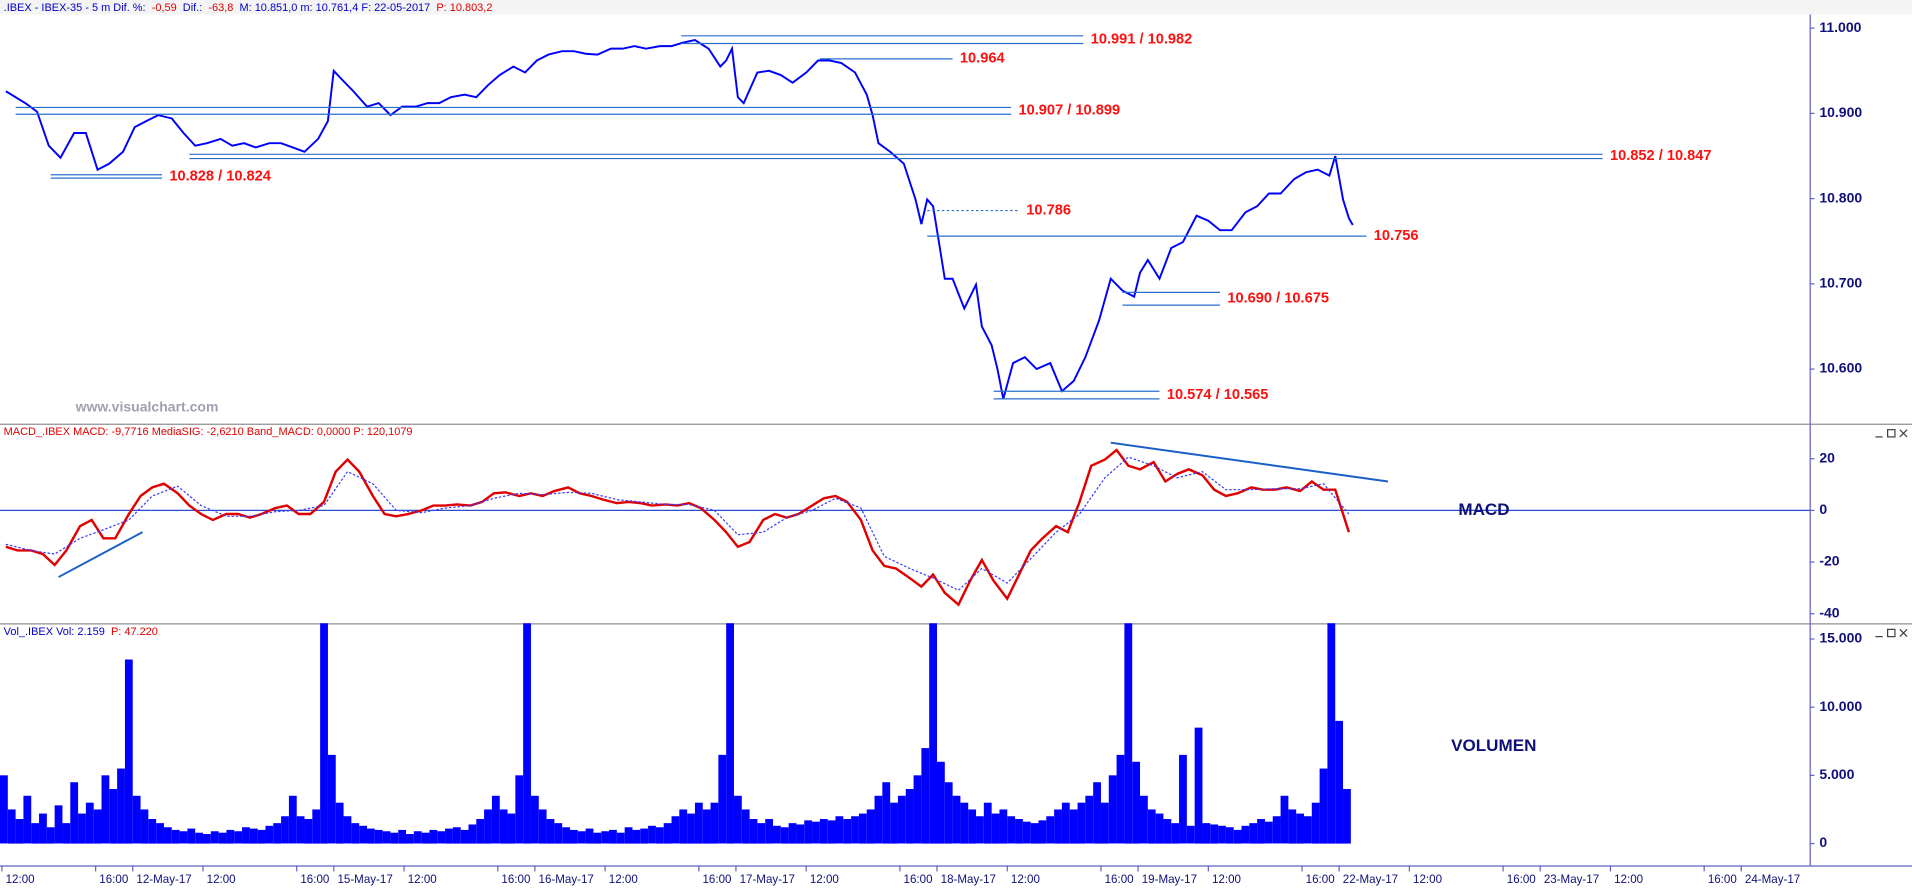  I want to click on header-segment: M: 10.851,0 m: 10.761,4 F: 22-05-2017, so click(334, 8).